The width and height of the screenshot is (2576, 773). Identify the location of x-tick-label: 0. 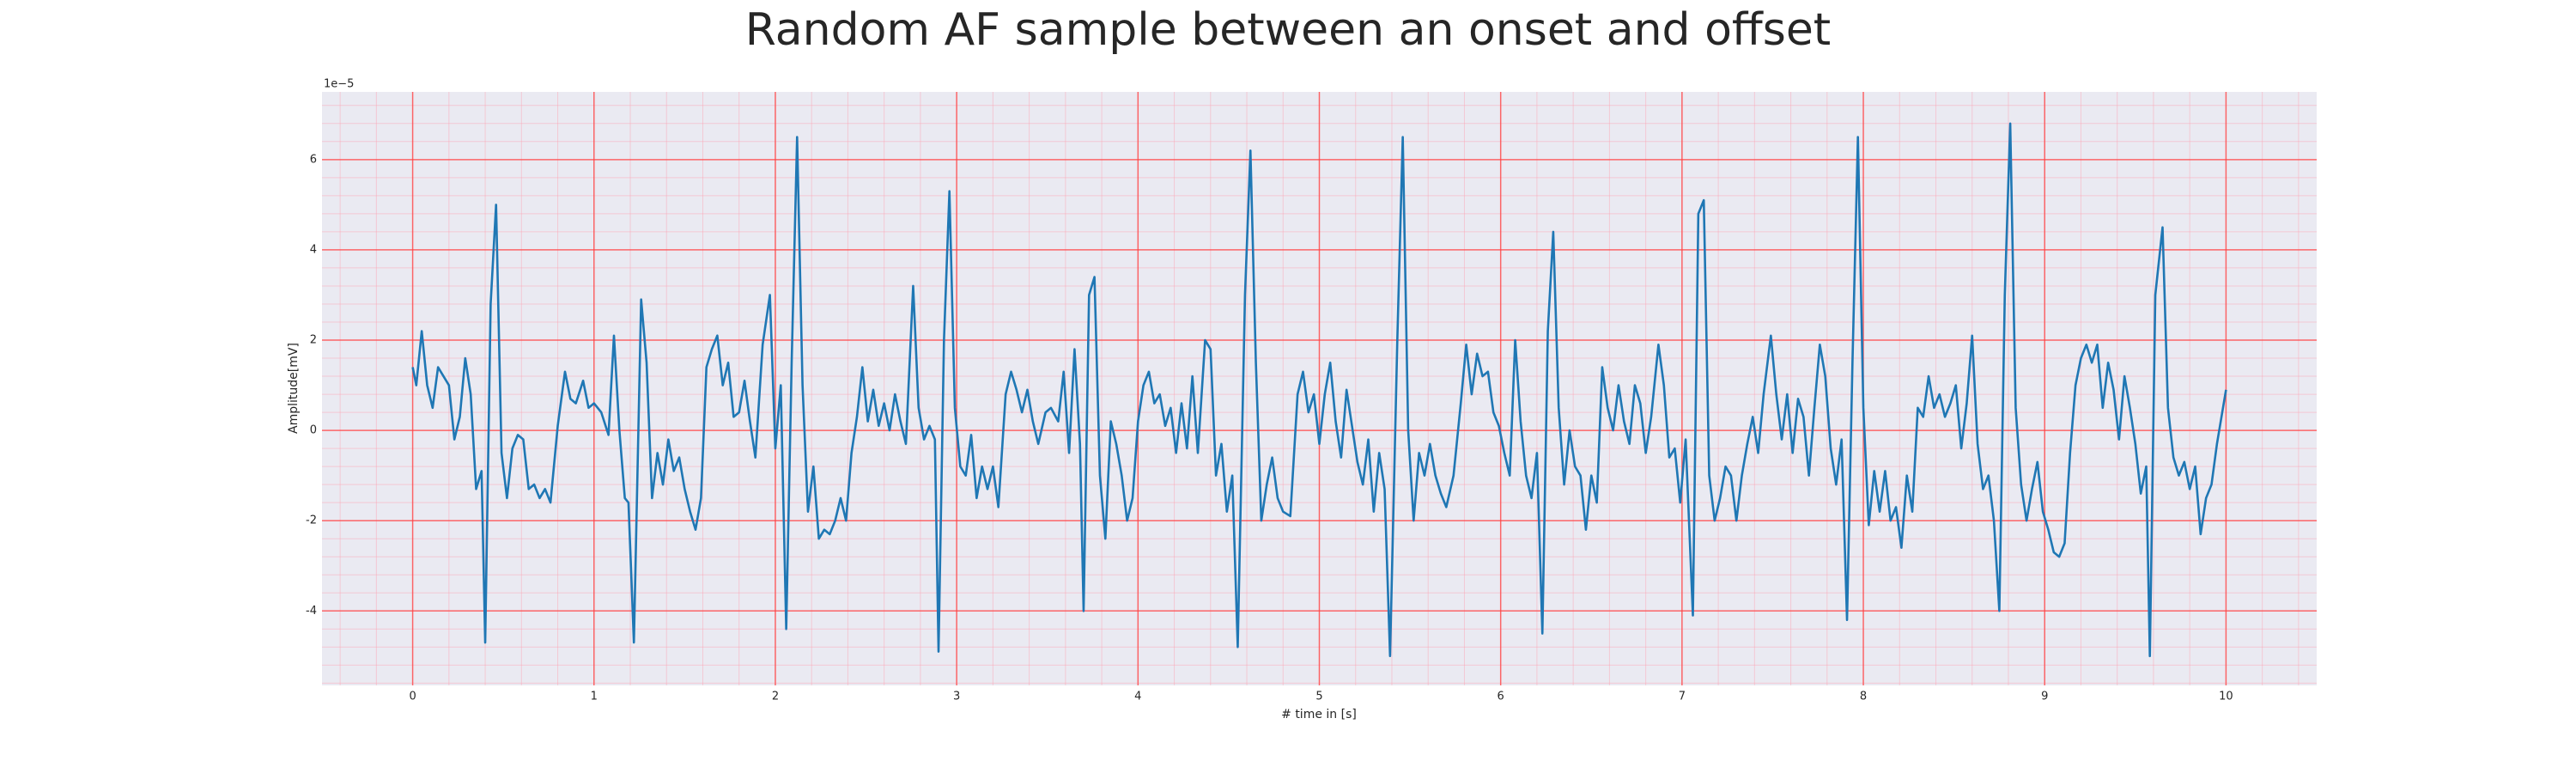
(412, 697).